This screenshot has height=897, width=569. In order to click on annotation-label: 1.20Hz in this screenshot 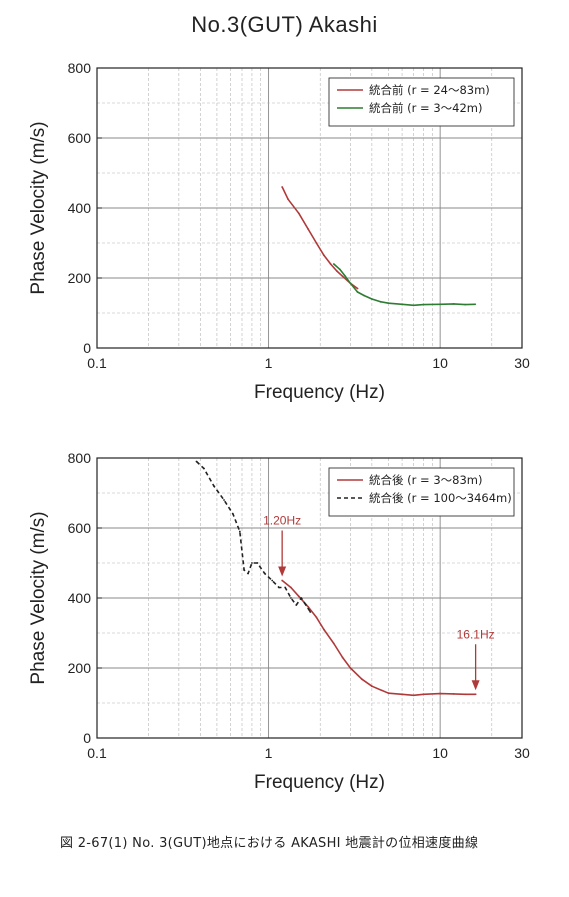, I will do `click(282, 521)`.